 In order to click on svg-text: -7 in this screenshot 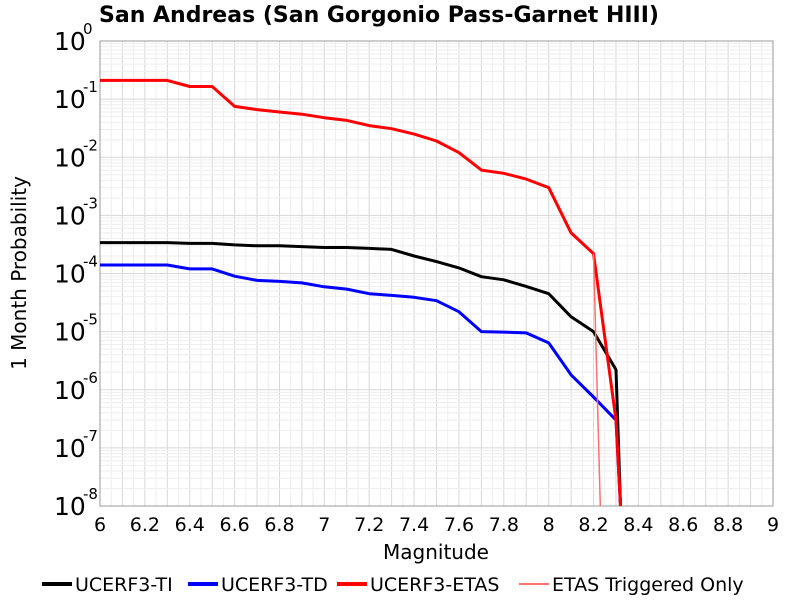, I will do `click(90, 436)`.